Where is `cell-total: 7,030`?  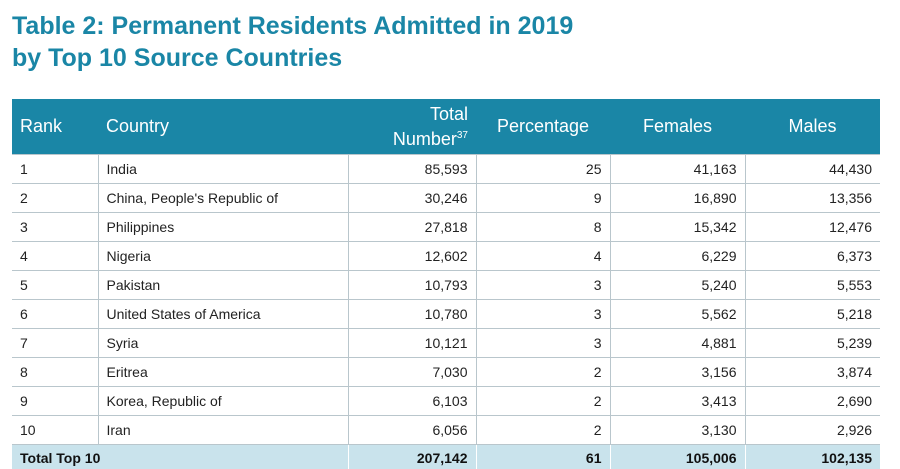 cell-total: 7,030 is located at coordinates (412, 372).